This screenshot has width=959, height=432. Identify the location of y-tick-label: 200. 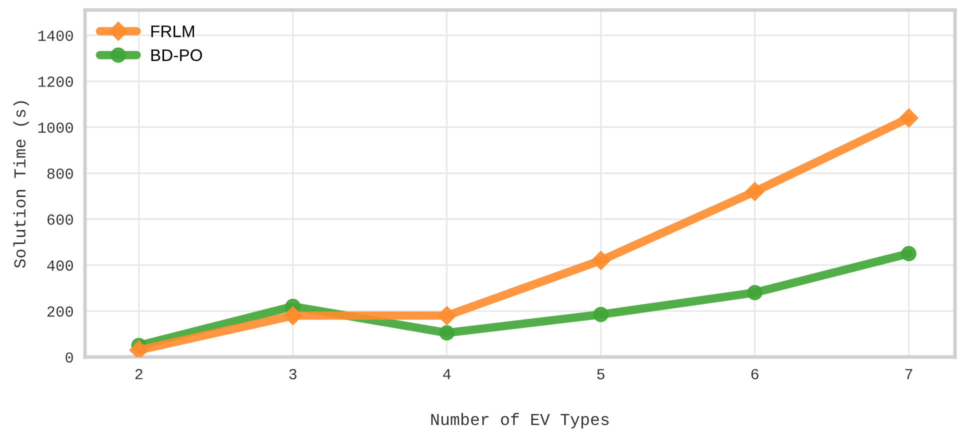
(60, 311).